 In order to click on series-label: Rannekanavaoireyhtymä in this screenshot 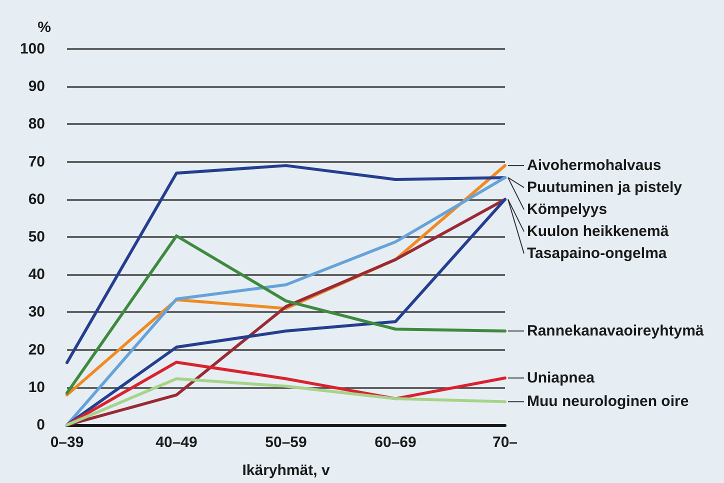, I will do `click(615, 331)`.